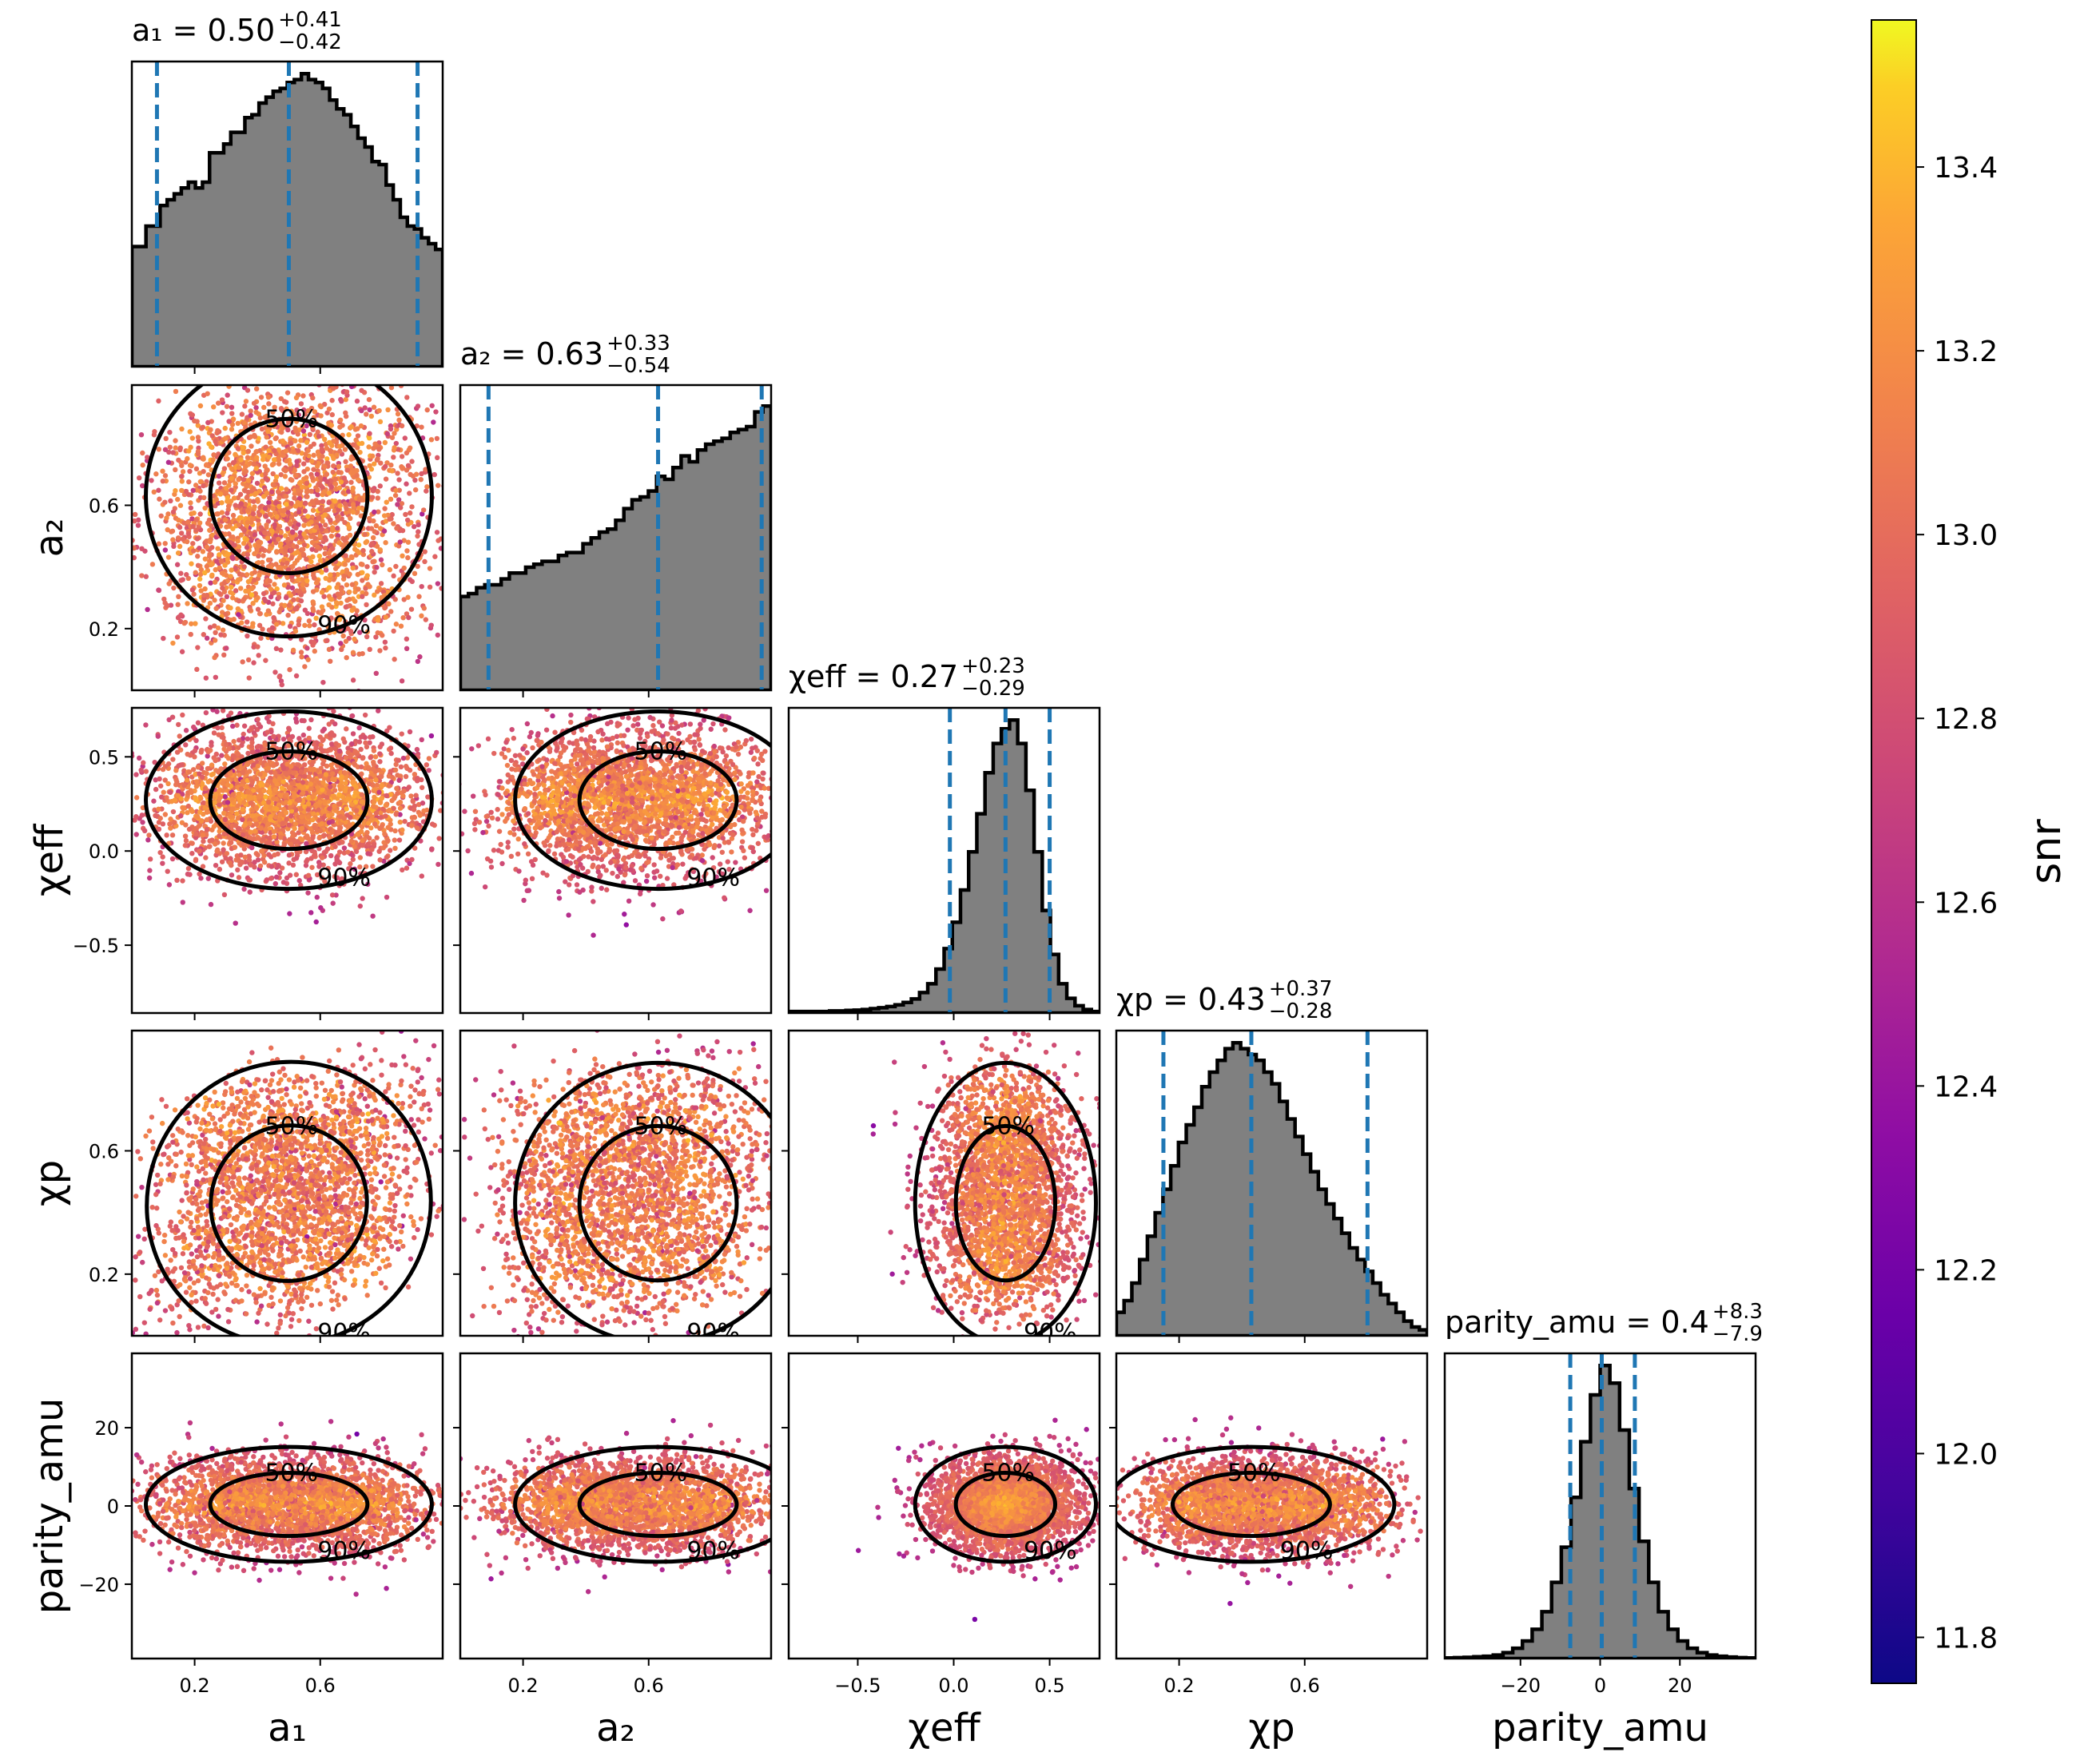 The image size is (2092, 1764). What do you see at coordinates (310, 42) in the screenshot?
I see `title-lower-error: −0.42` at bounding box center [310, 42].